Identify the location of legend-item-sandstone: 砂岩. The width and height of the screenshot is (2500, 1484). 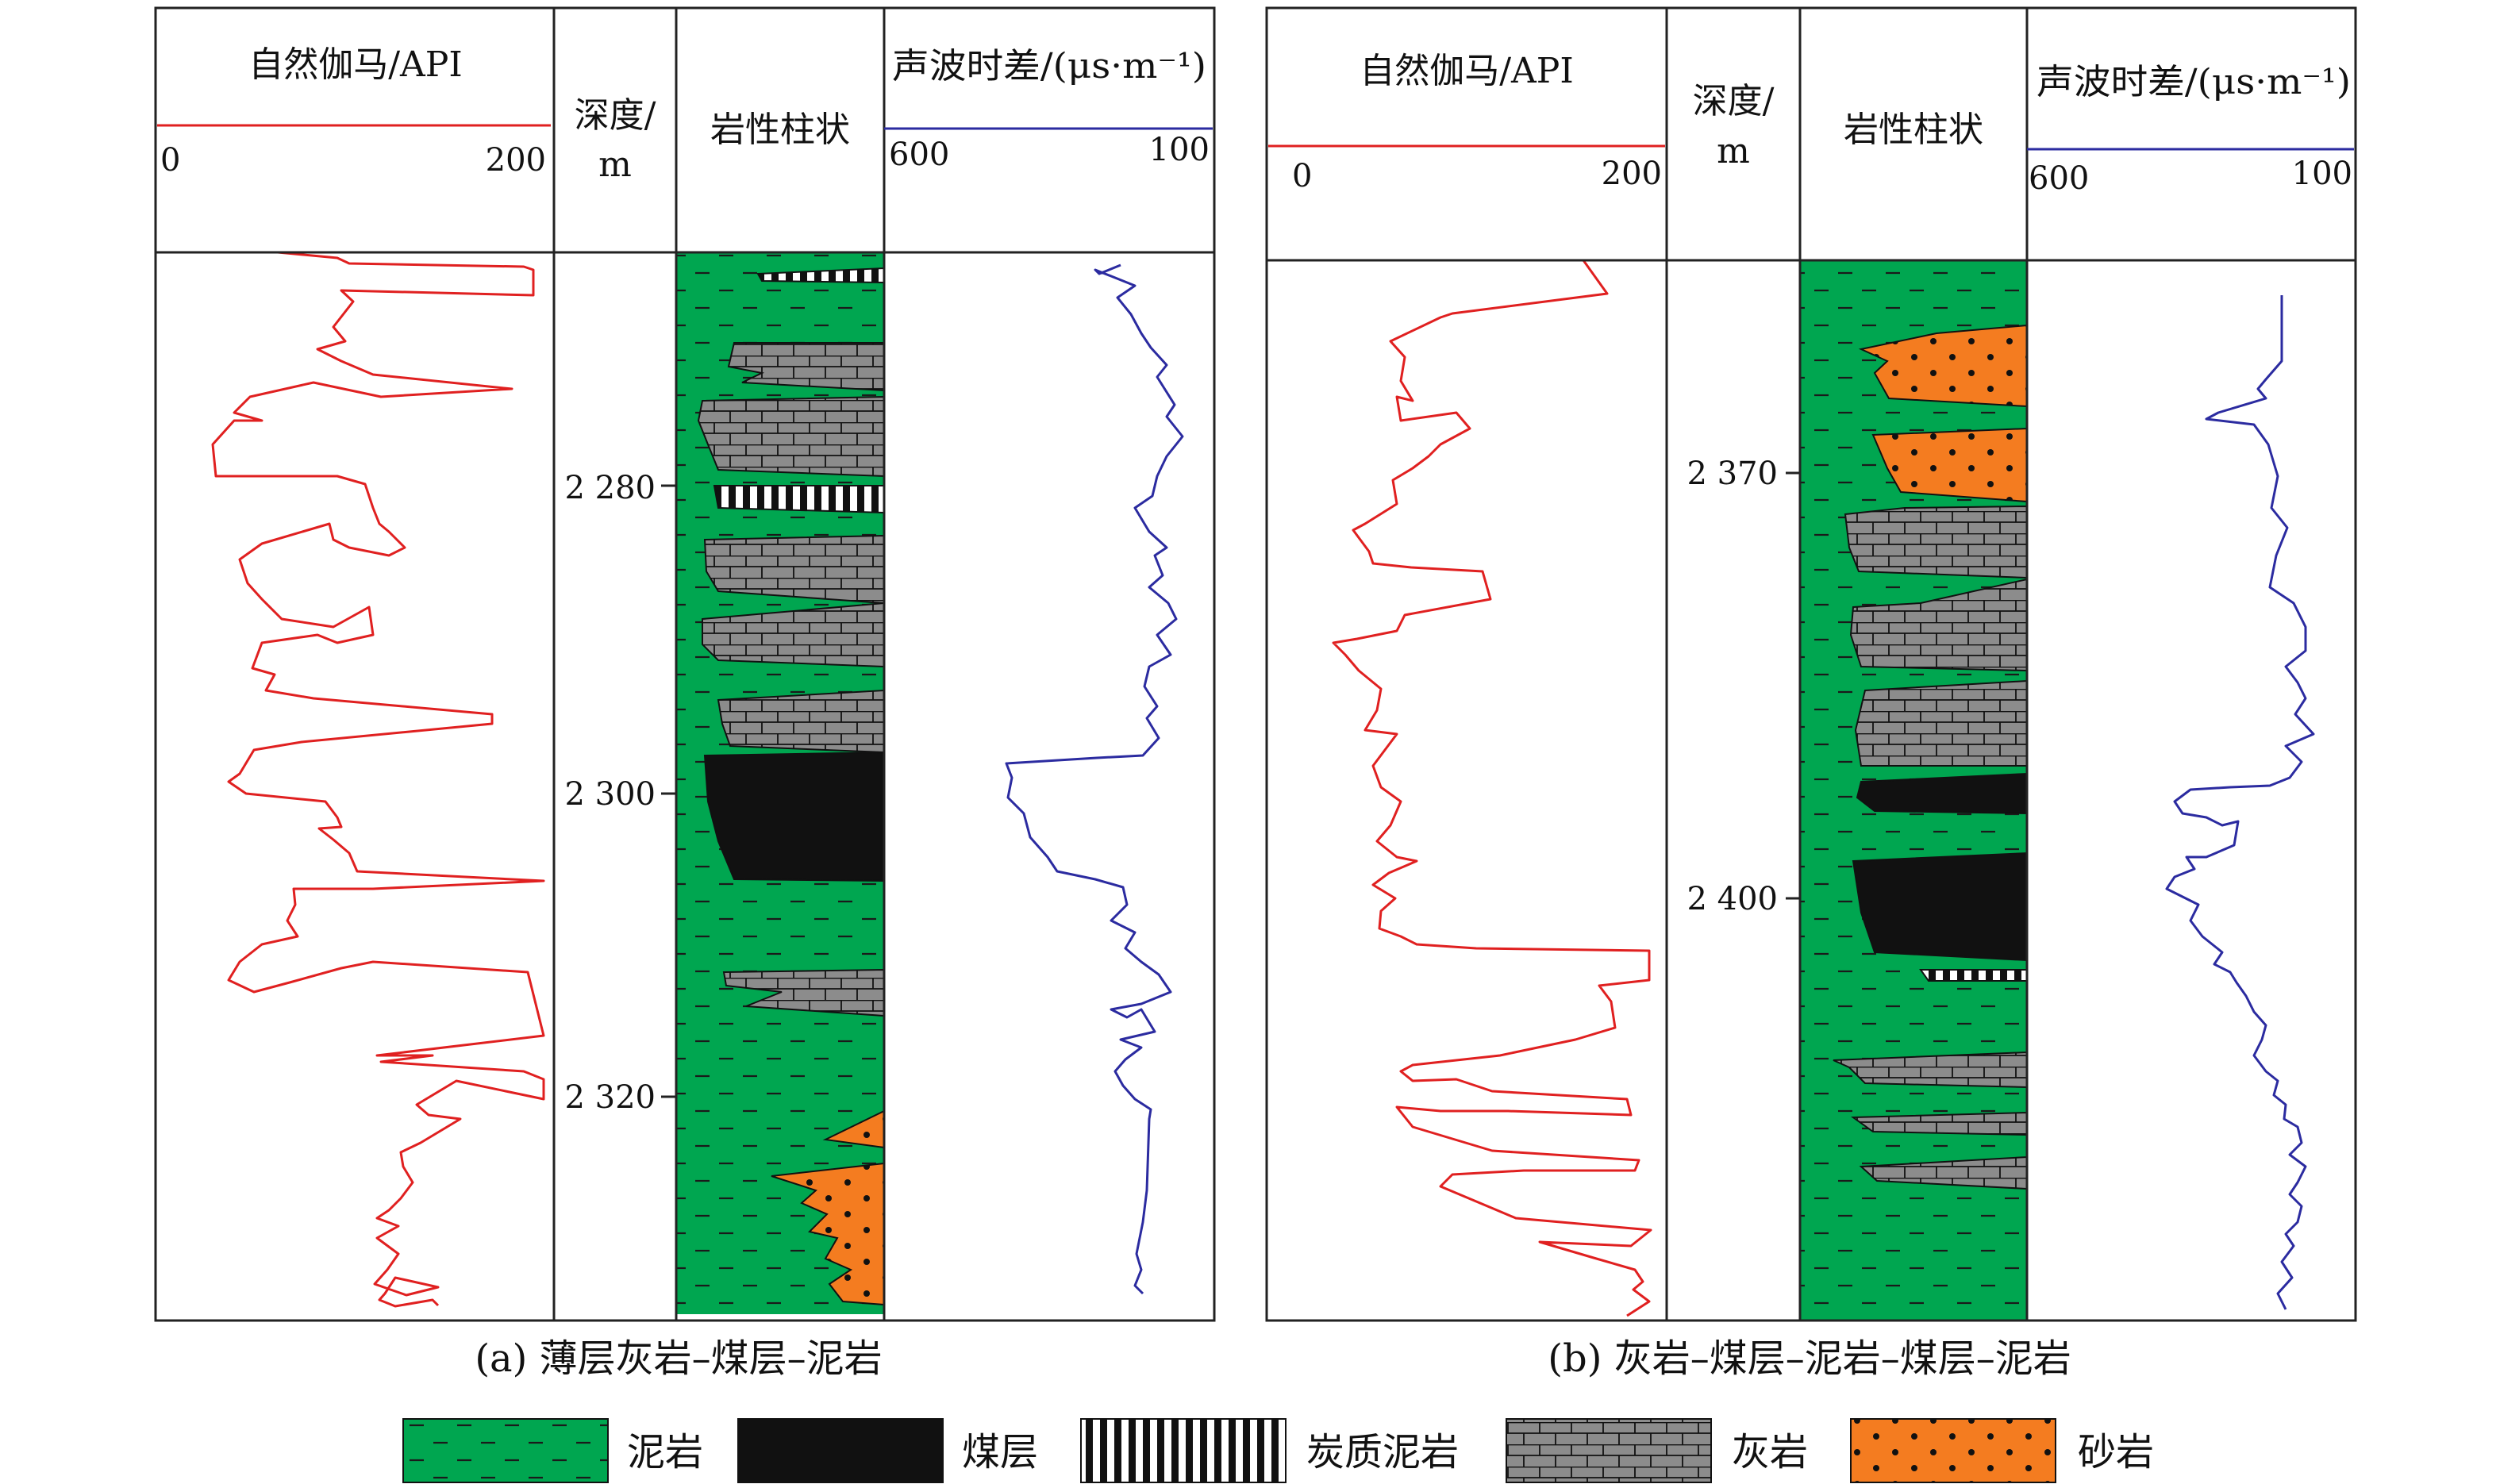
(2002, 1450).